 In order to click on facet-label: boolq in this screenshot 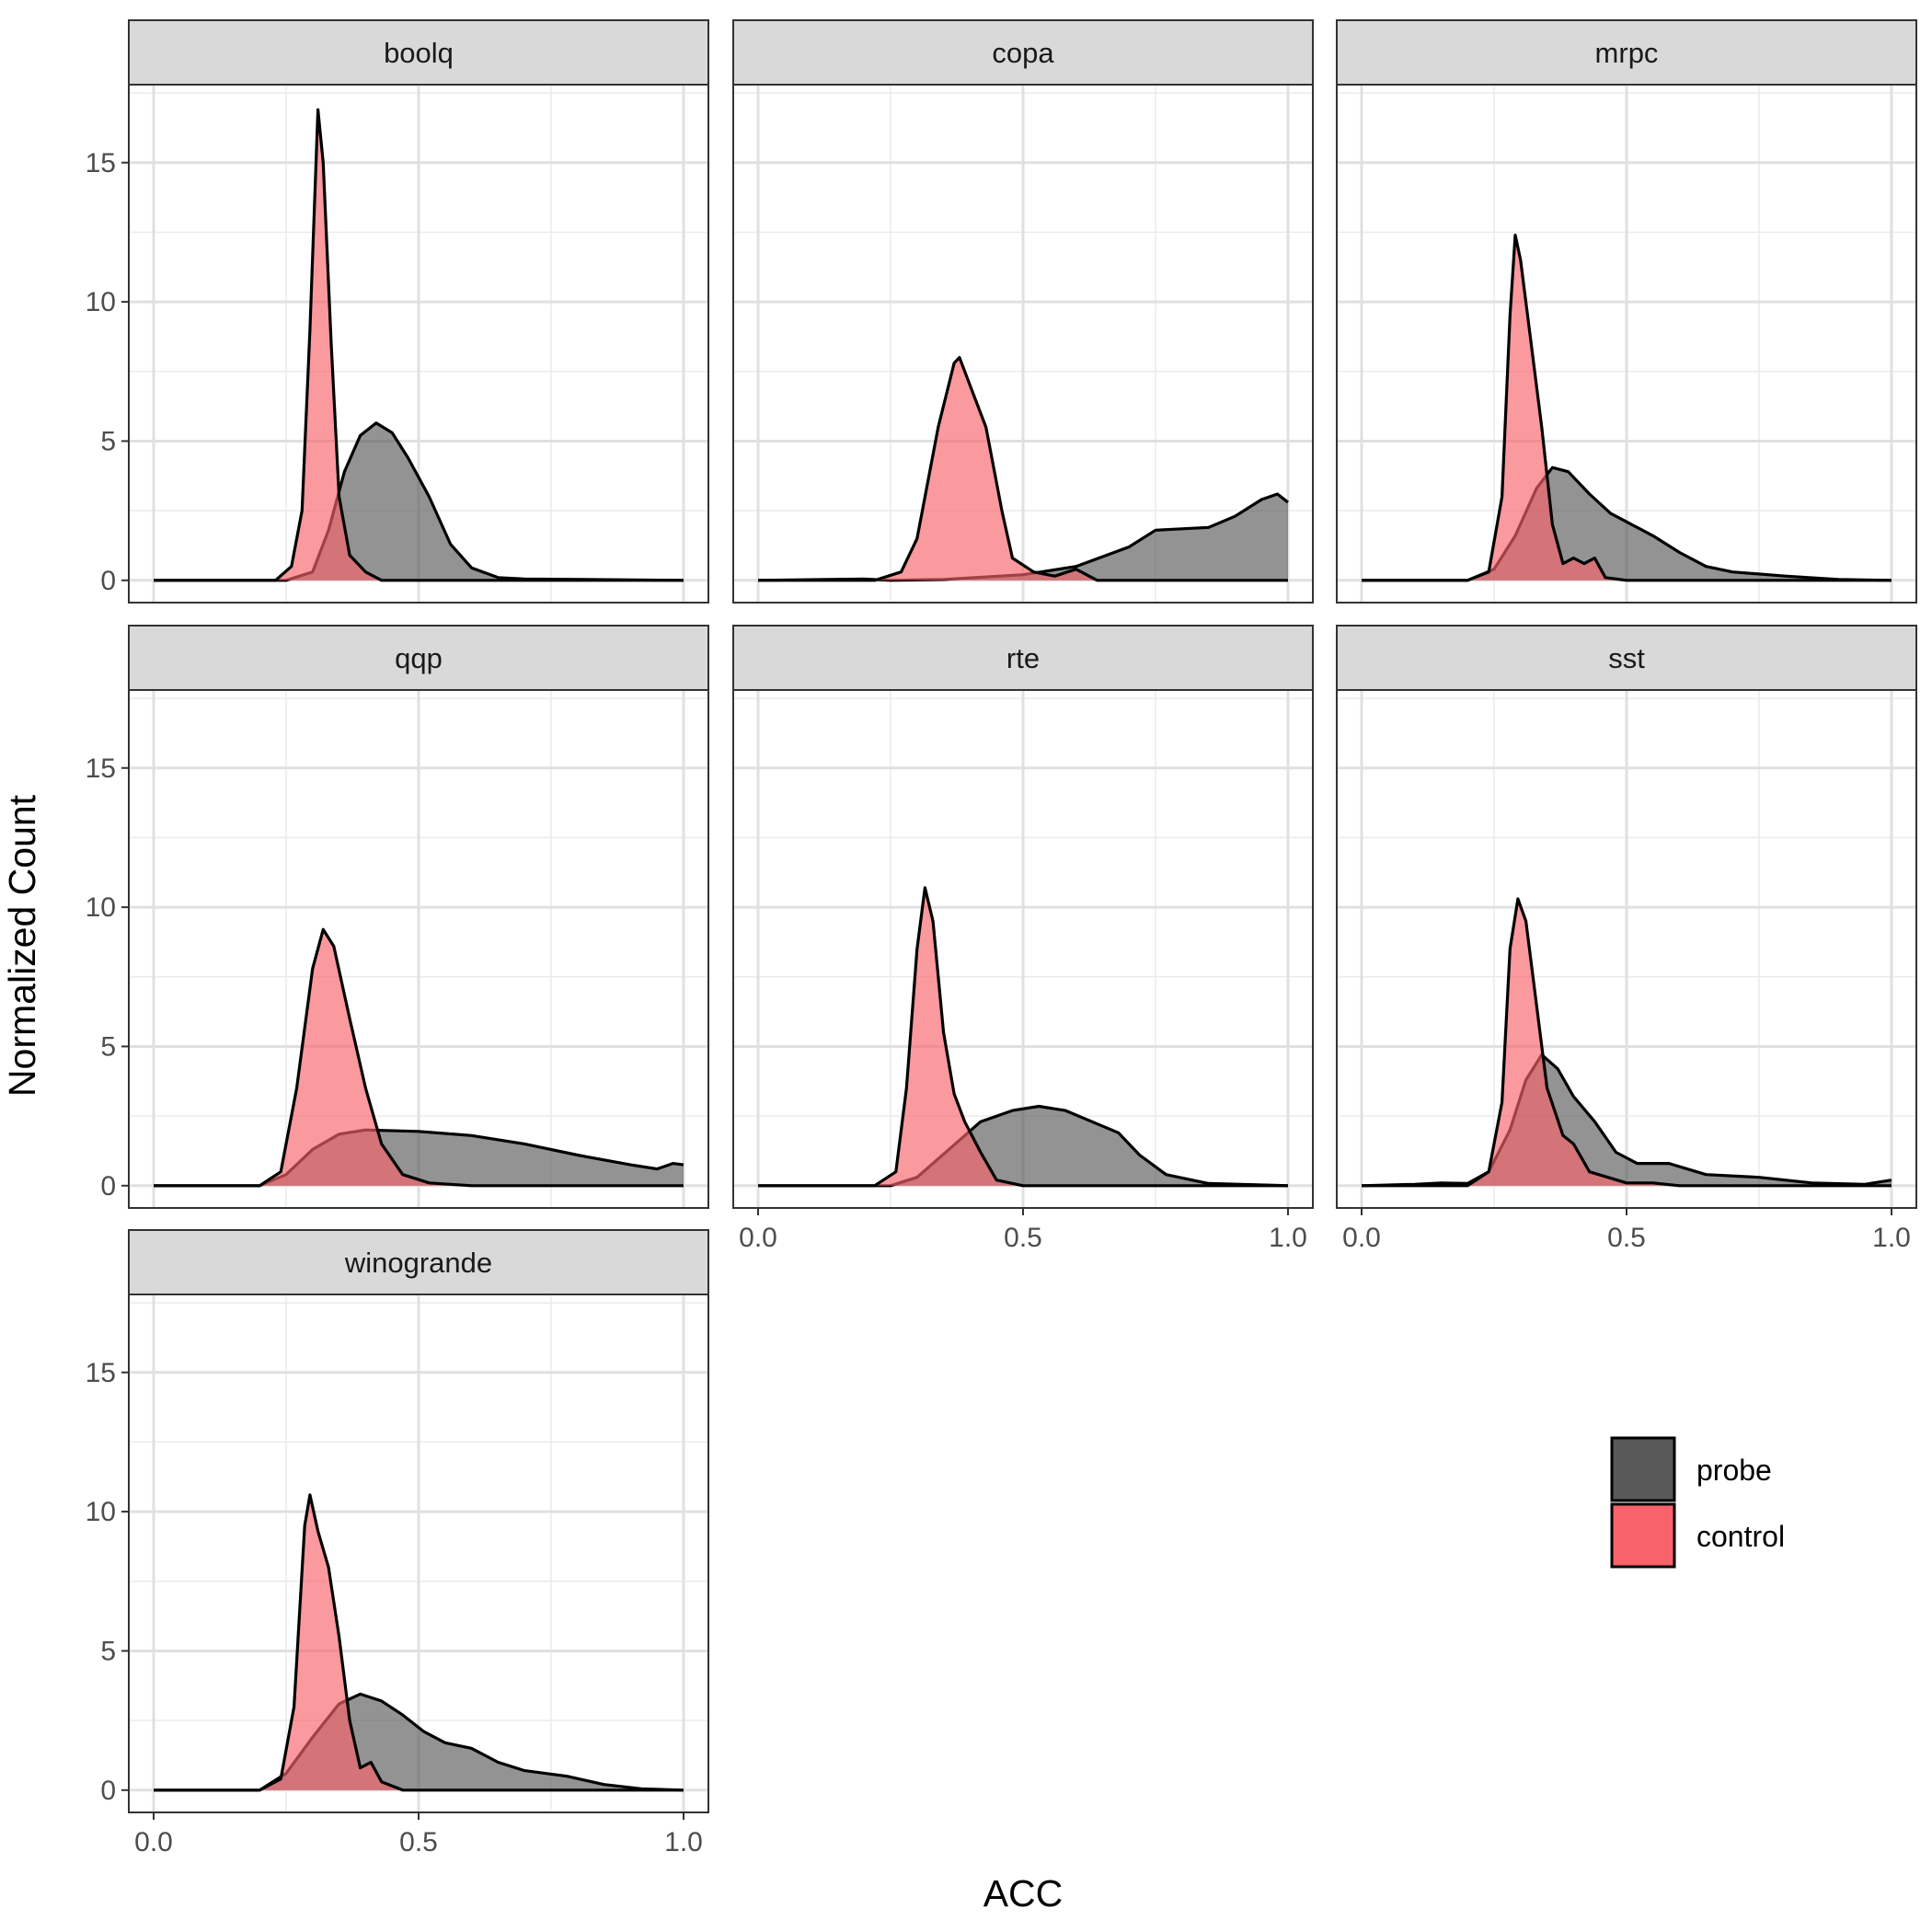, I will do `click(419, 53)`.